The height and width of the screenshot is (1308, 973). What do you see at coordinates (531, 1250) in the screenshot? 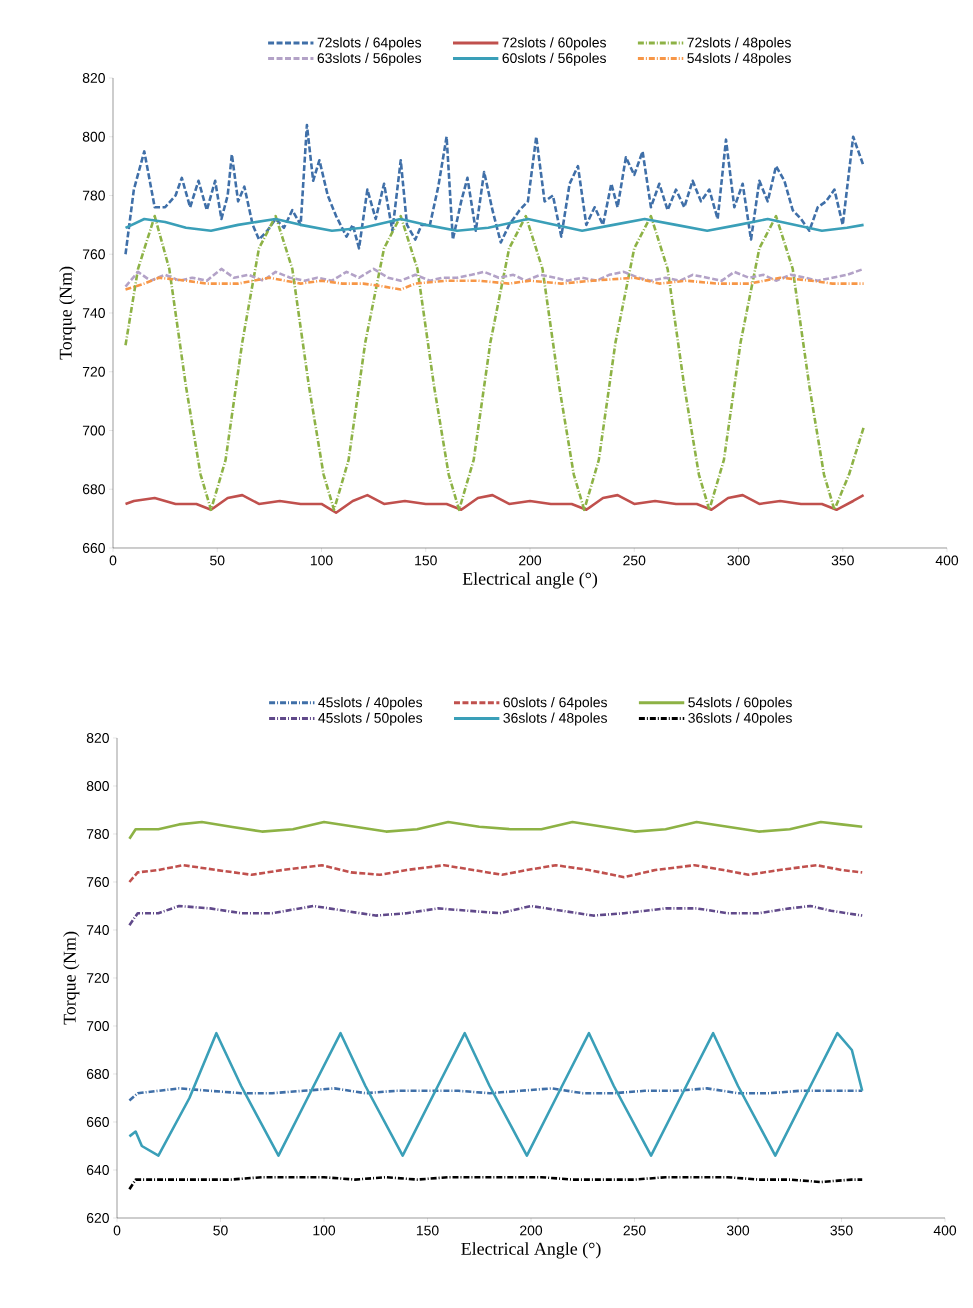
I see `x-axis-title: Electrical Angle (°)` at bounding box center [531, 1250].